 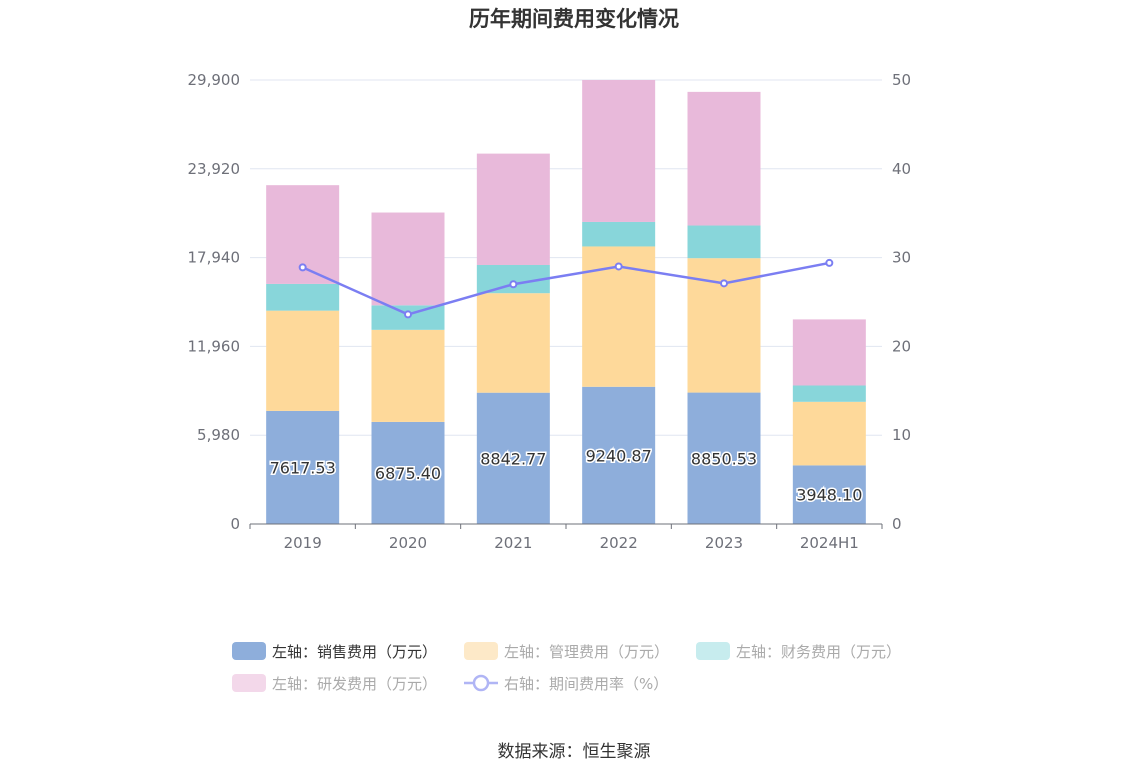 What do you see at coordinates (214, 80) in the screenshot?
I see `left-axis-tick-label: 29,900` at bounding box center [214, 80].